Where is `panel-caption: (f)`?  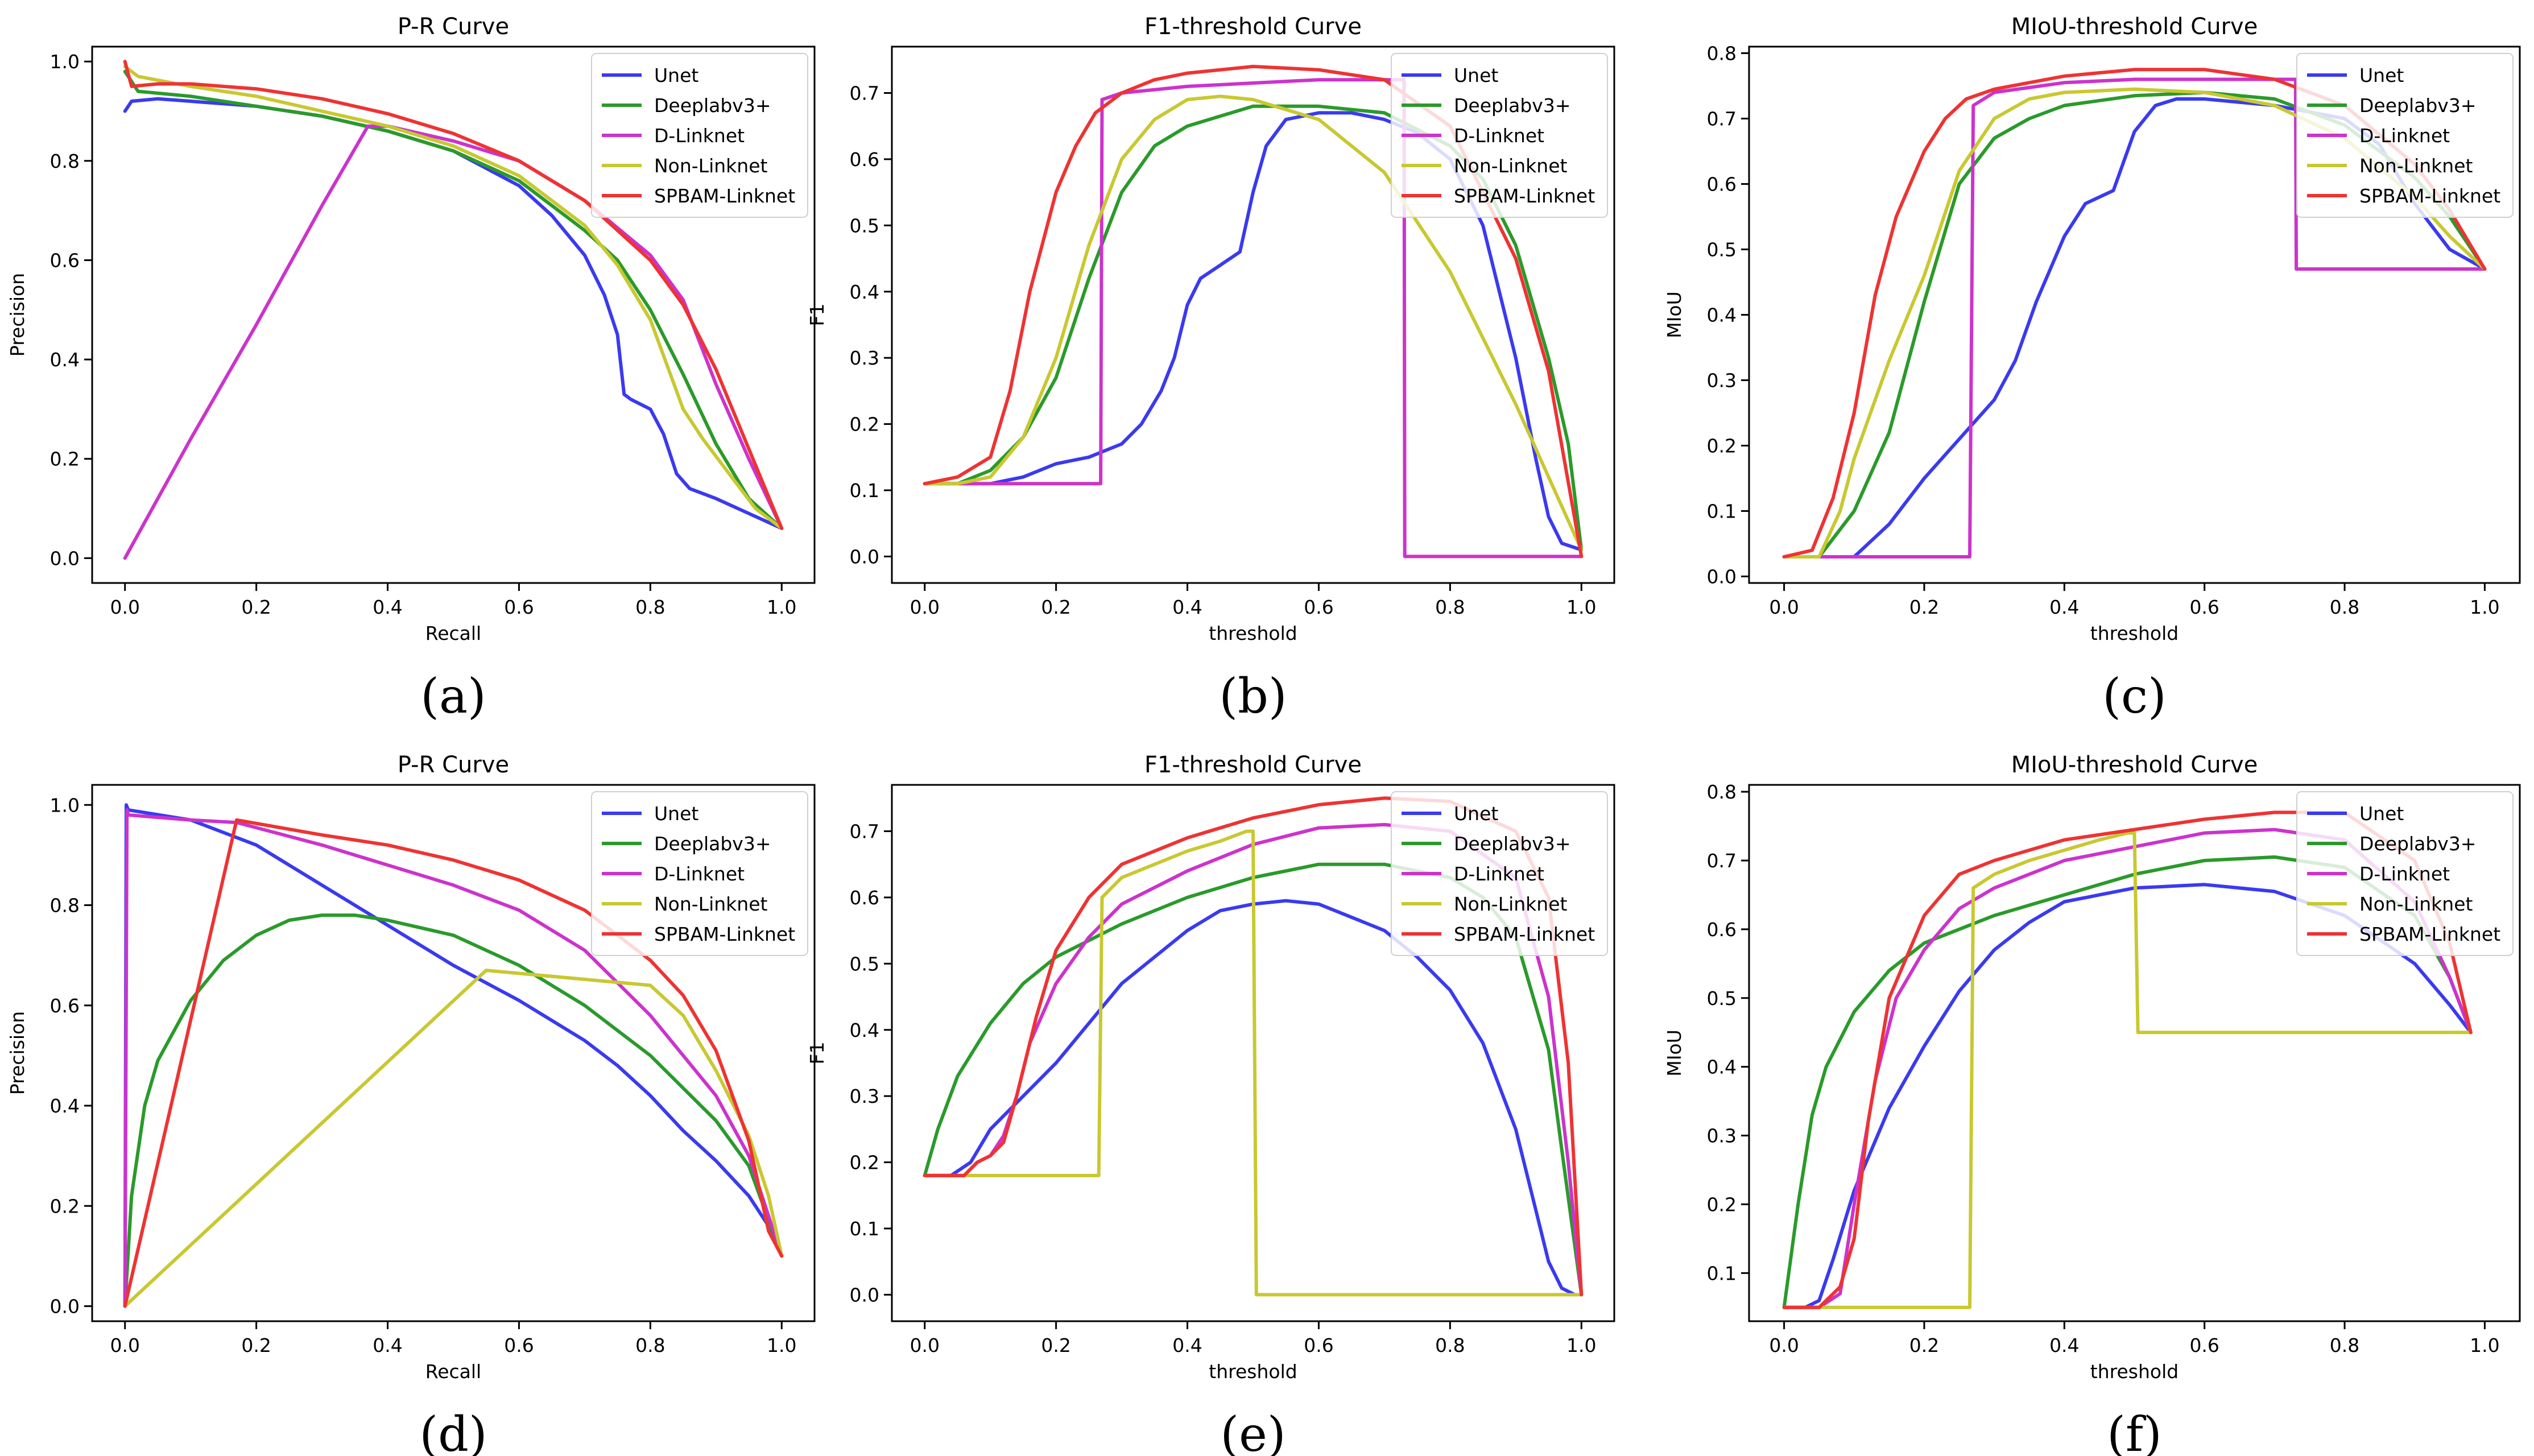 panel-caption: (f) is located at coordinates (2134, 1431).